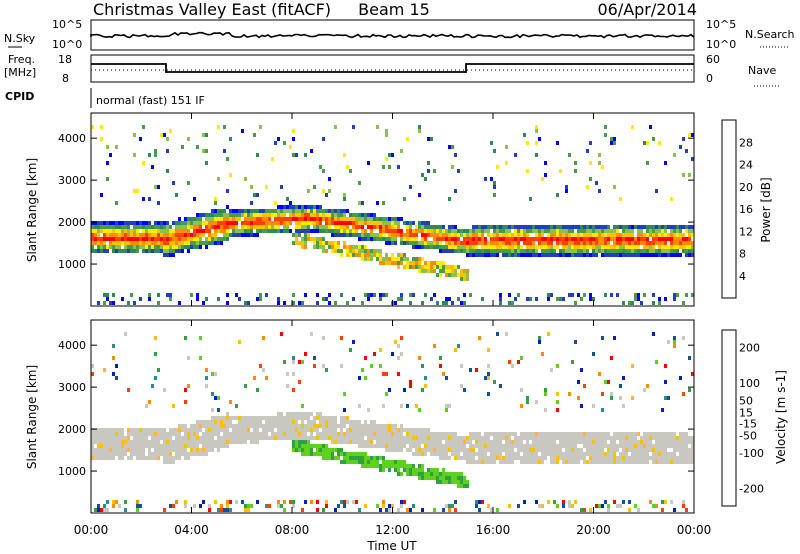 This screenshot has width=800, height=554. Describe the element at coordinates (713, 59) in the screenshot. I see `nave-tick-top: 60` at that location.